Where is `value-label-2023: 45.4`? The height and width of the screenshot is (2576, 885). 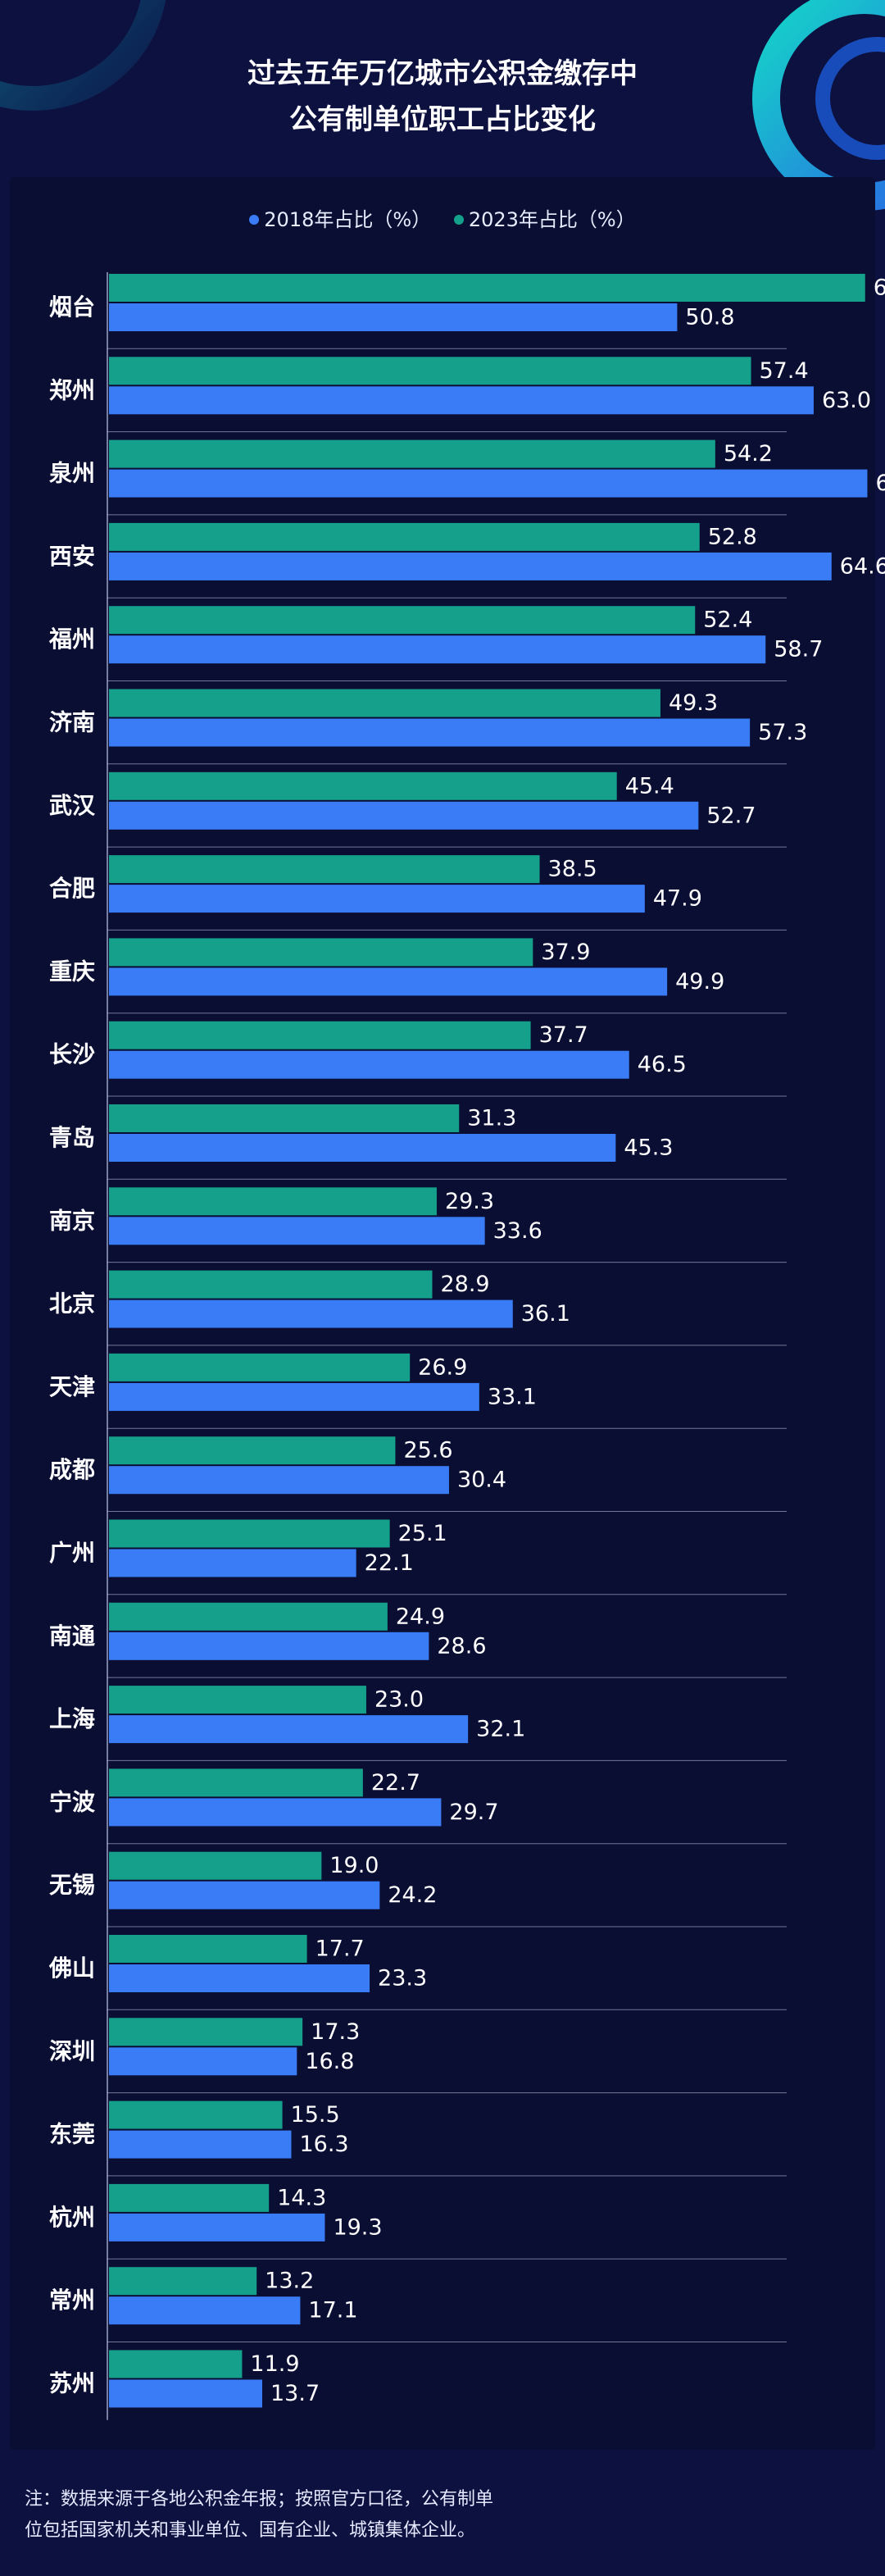
value-label-2023: 45.4 is located at coordinates (649, 786).